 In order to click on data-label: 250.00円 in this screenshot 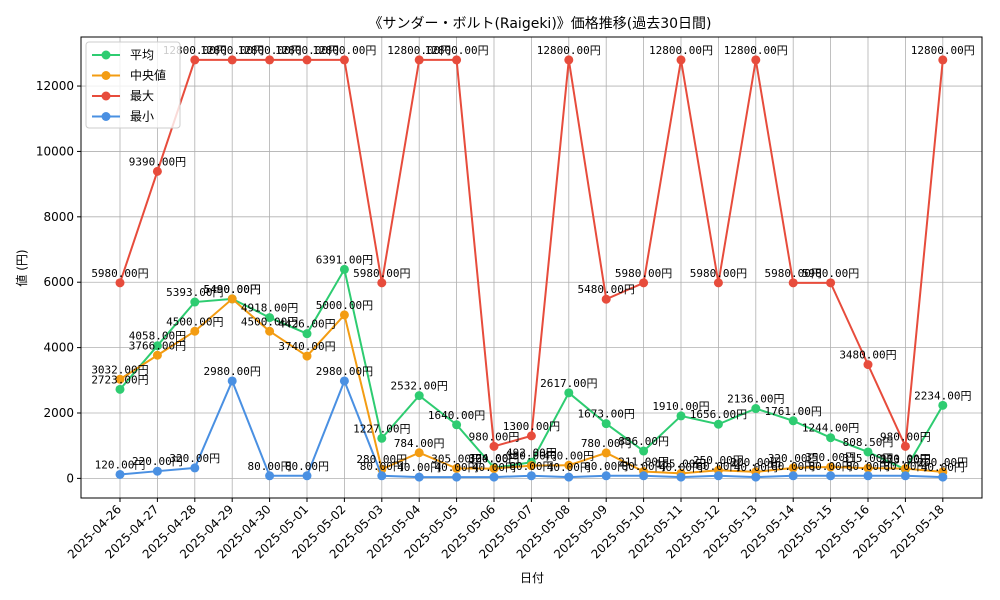, I will do `click(718, 460)`.